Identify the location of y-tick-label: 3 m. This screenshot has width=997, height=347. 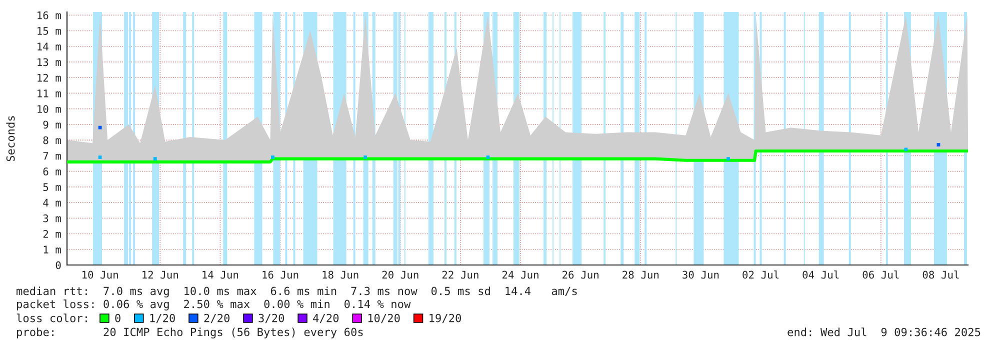
(52, 218).